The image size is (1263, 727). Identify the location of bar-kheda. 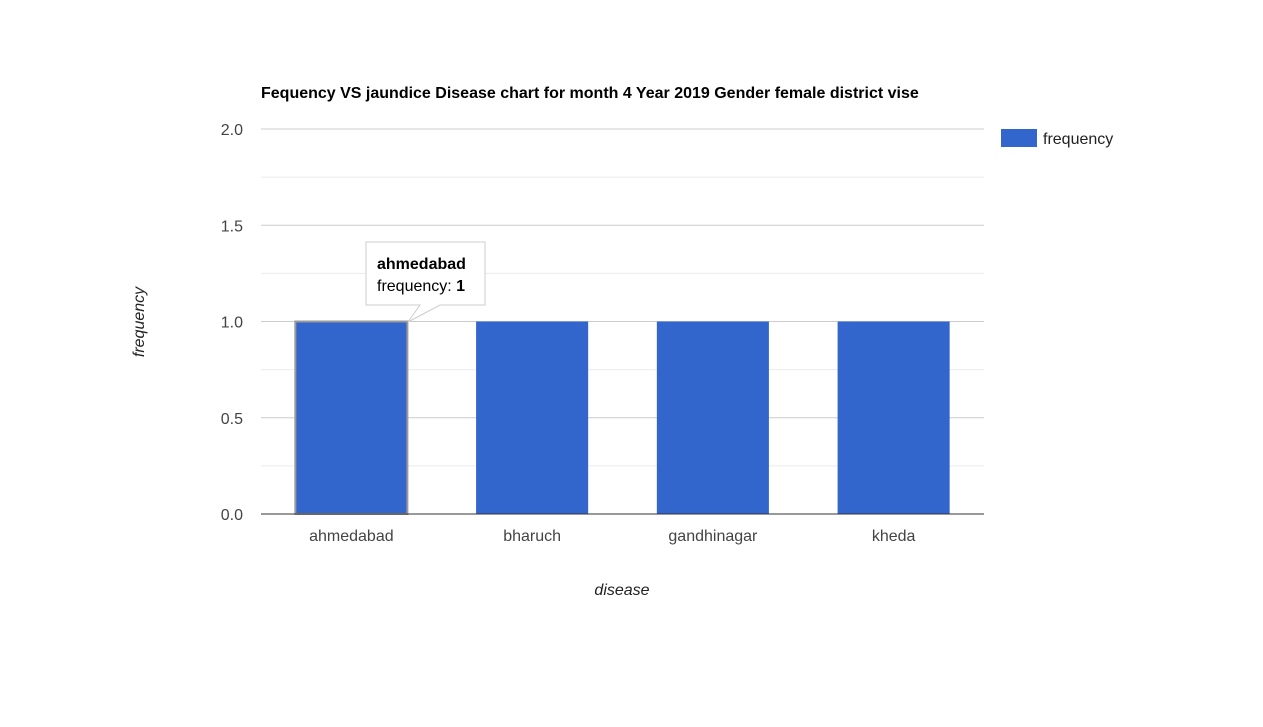
(893, 418).